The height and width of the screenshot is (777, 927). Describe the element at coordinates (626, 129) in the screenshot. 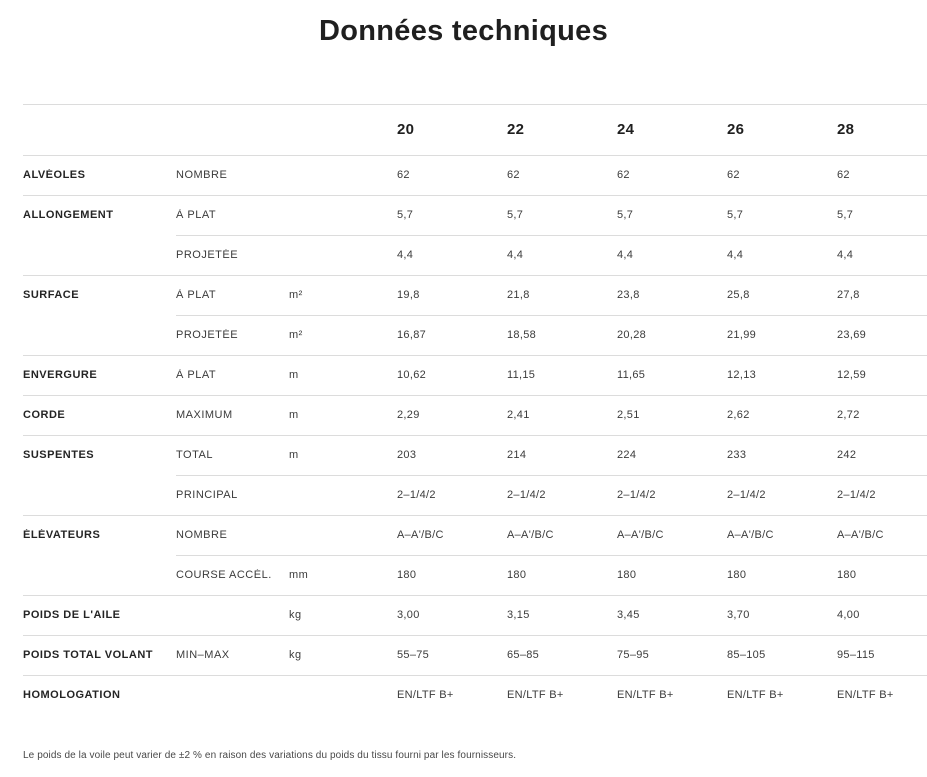

I see `header-size-24: 24` at that location.